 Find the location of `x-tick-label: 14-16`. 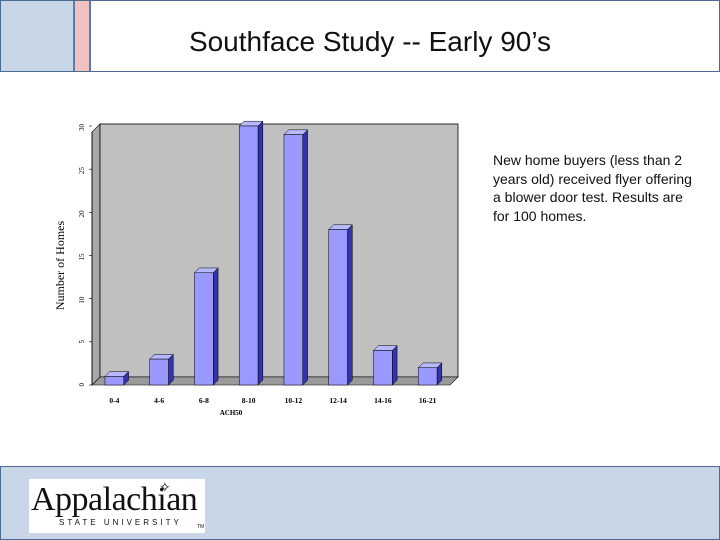

x-tick-label: 14-16 is located at coordinates (383, 400).